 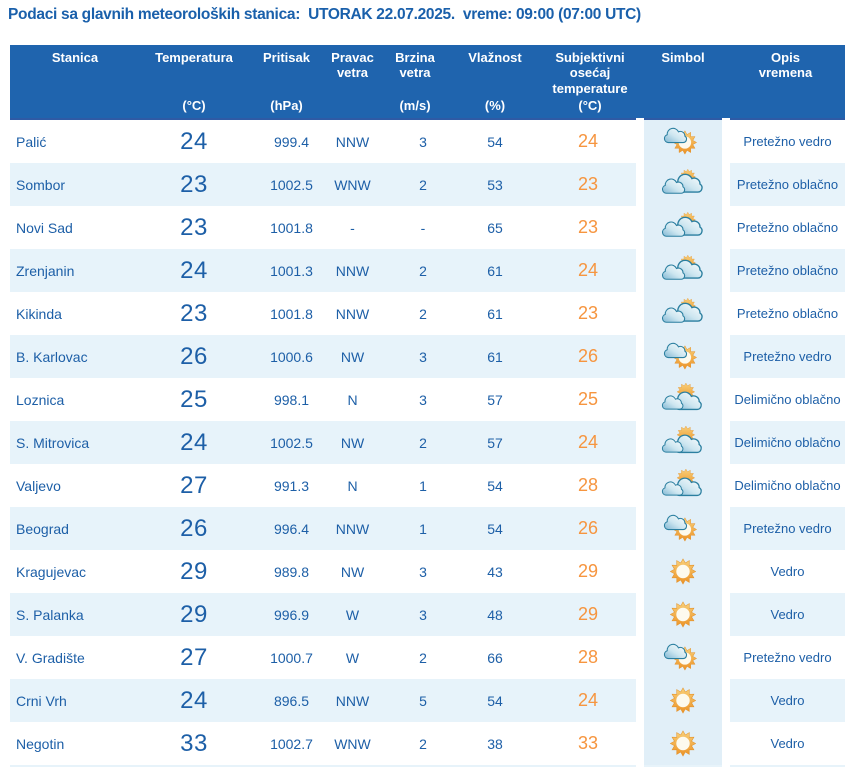 I want to click on station-name: Sombor, so click(x=75, y=184).